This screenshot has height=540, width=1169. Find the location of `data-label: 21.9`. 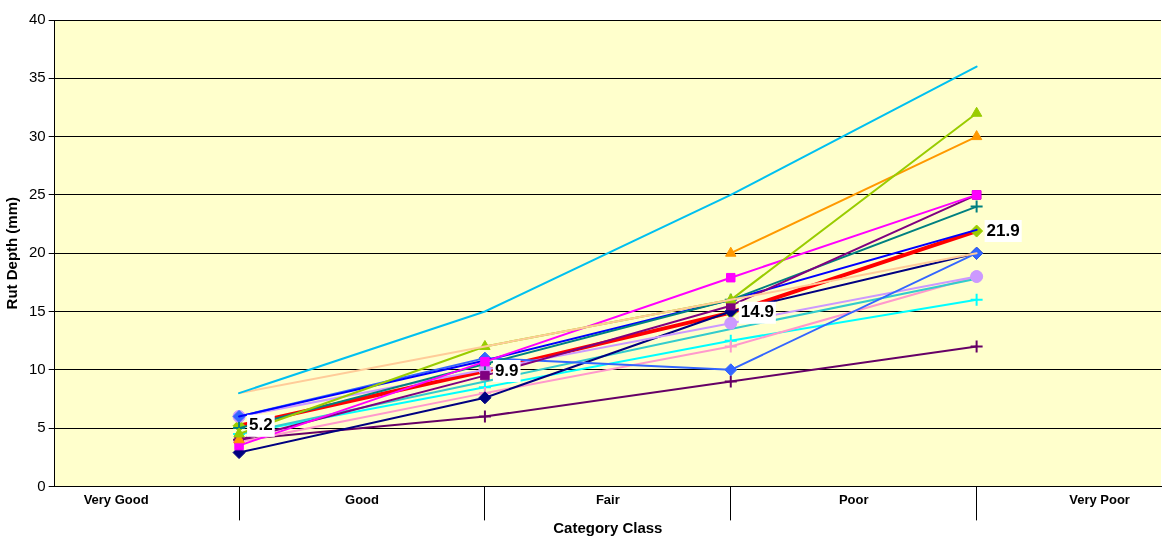

data-label: 21.9 is located at coordinates (1003, 230).